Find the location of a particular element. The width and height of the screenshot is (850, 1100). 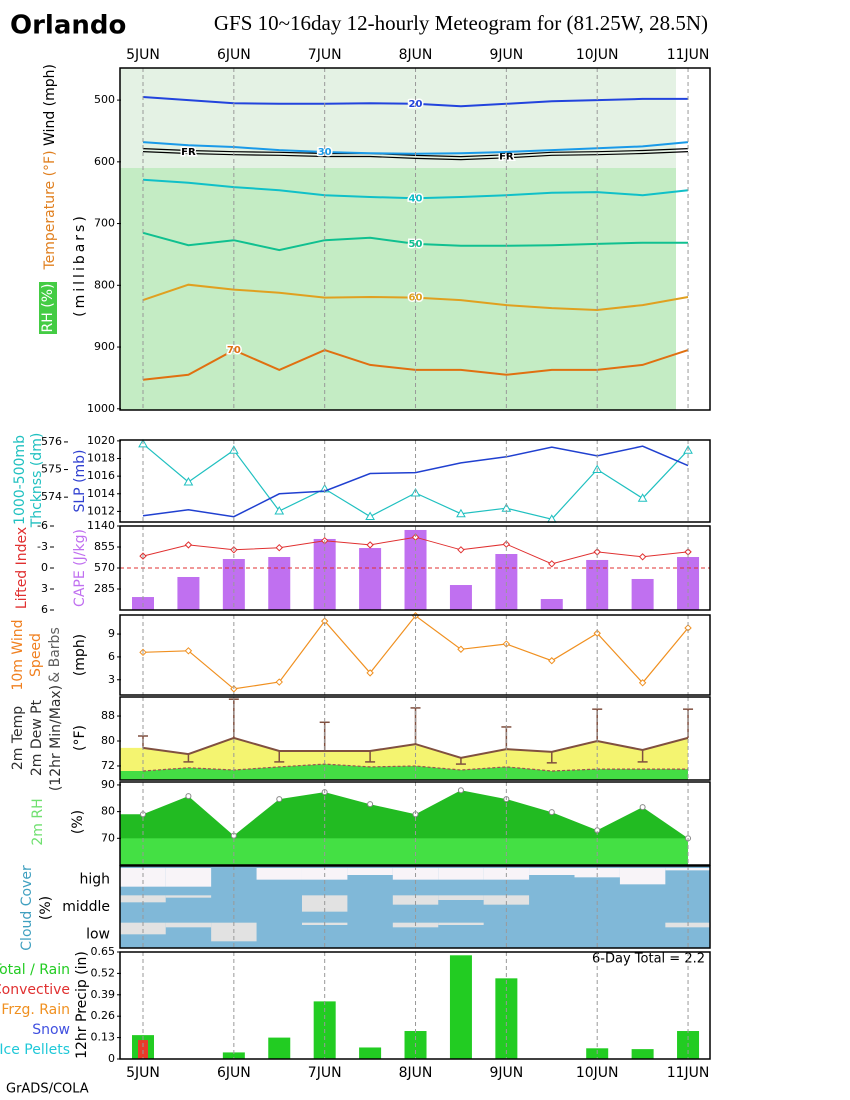

axis-title: CAPE (J/kg) is located at coordinates (80, 568).